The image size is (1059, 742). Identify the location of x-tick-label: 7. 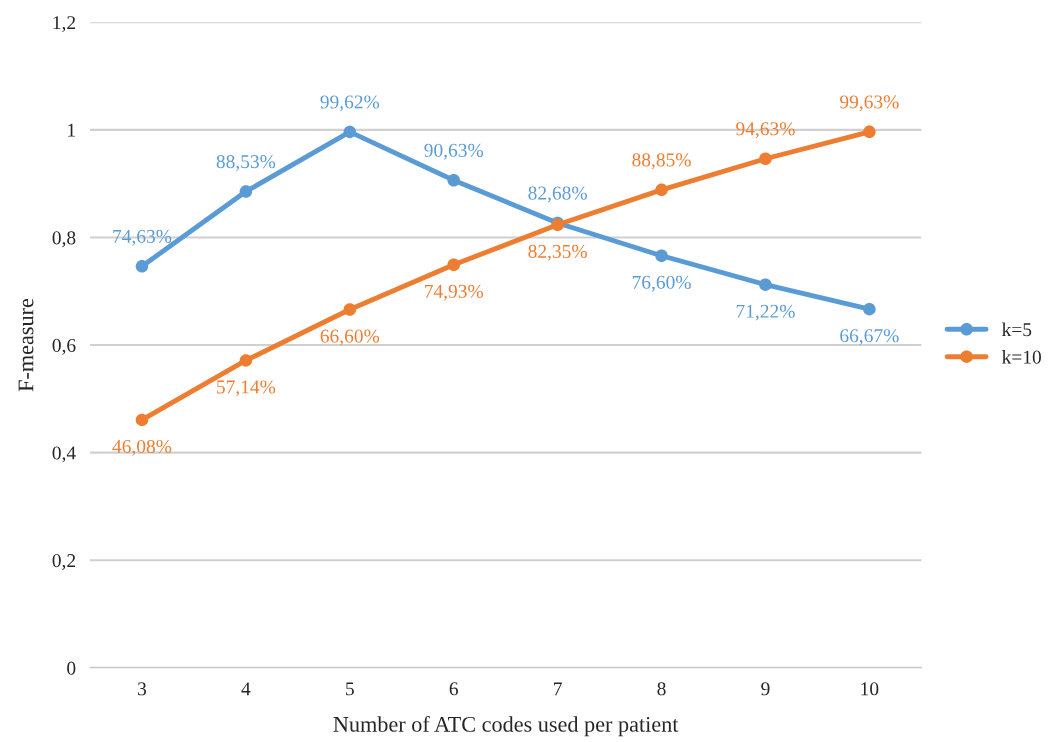
(558, 689).